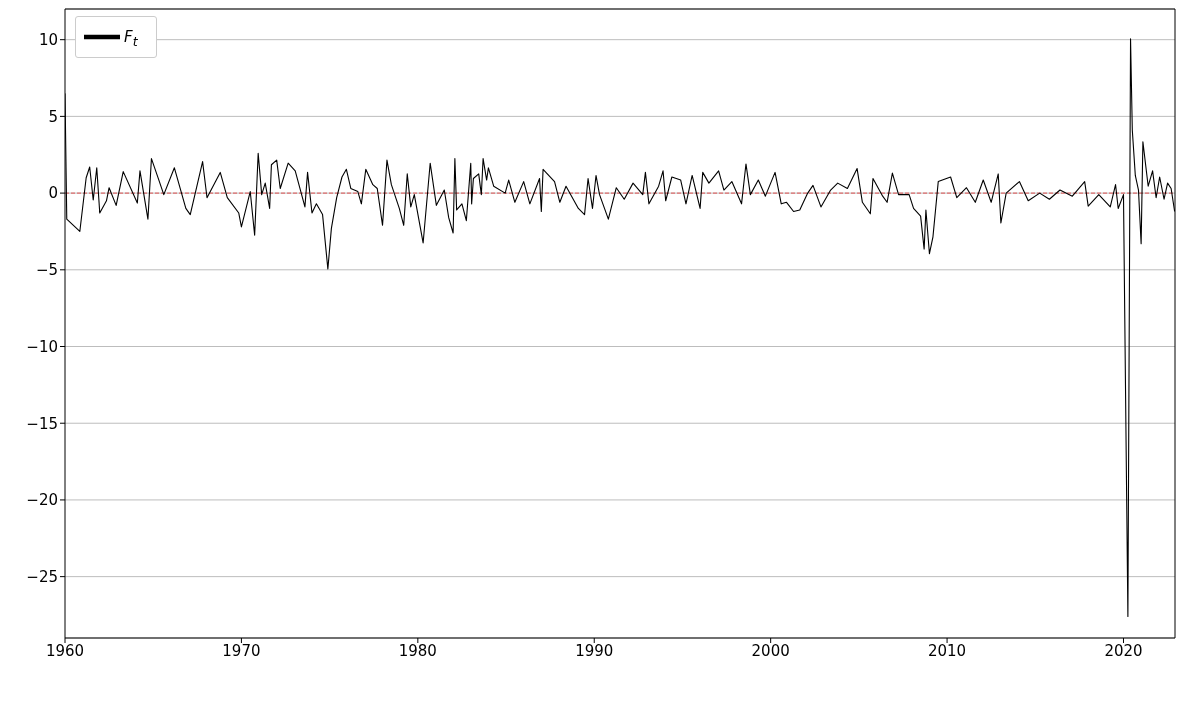 The image size is (1192, 706). What do you see at coordinates (770, 650) in the screenshot?
I see `x-tick-label: 2000` at bounding box center [770, 650].